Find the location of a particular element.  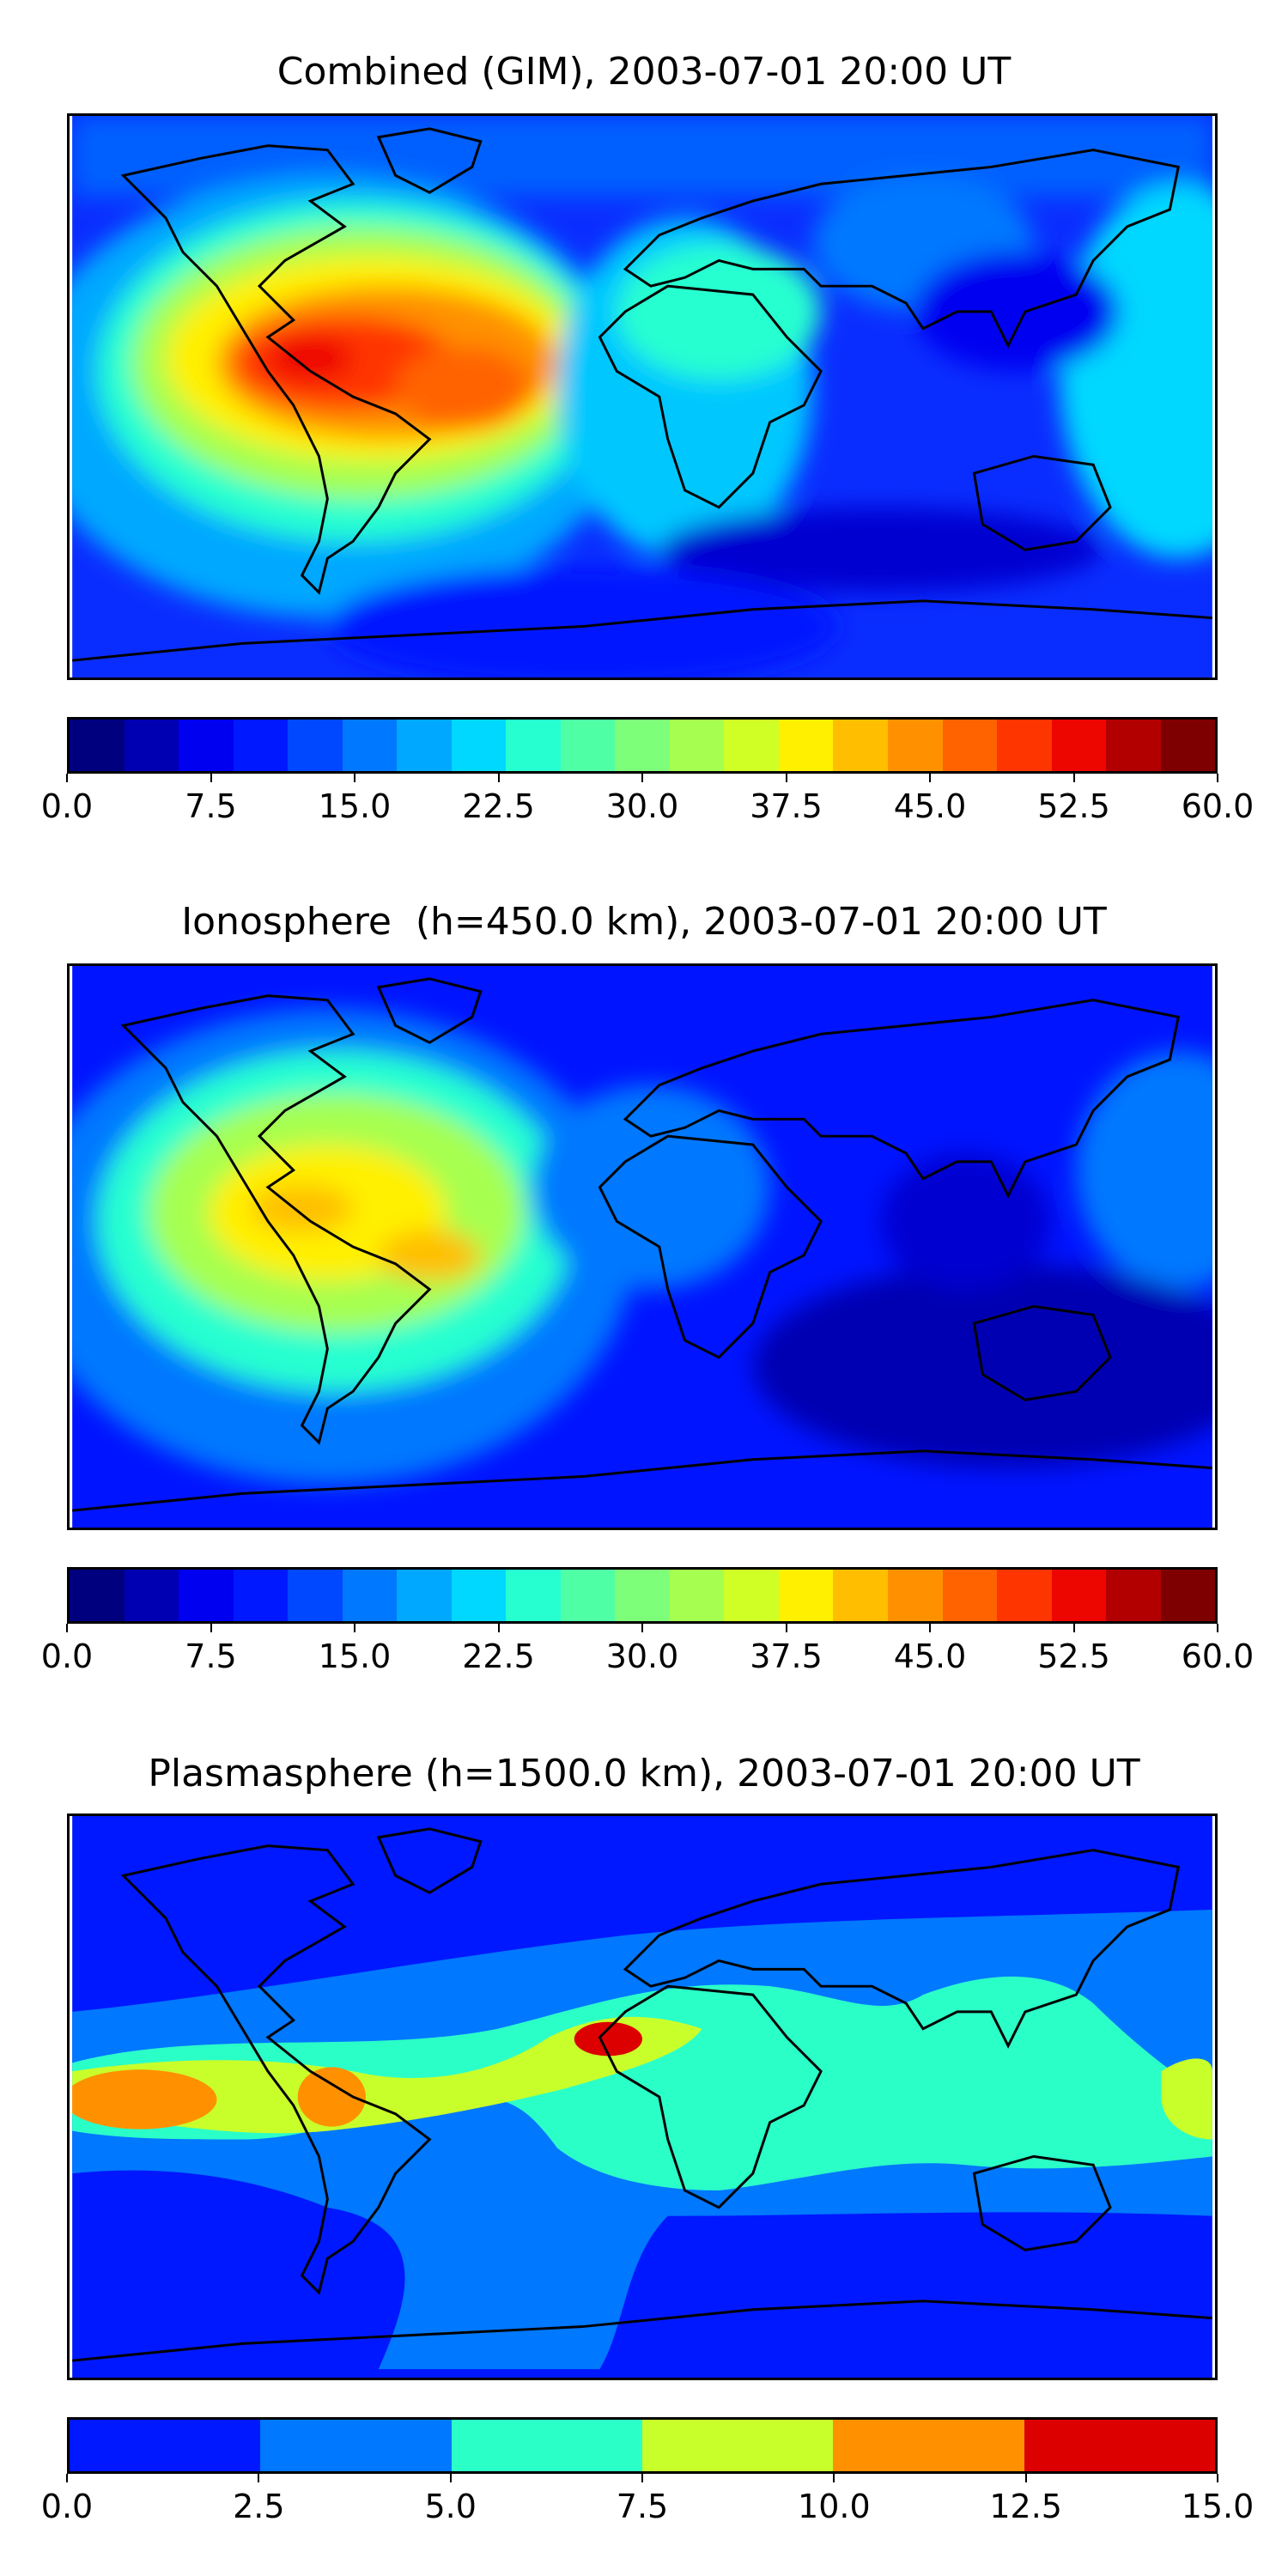

colorbar-tick-label: 12.5 is located at coordinates (1025, 2507).